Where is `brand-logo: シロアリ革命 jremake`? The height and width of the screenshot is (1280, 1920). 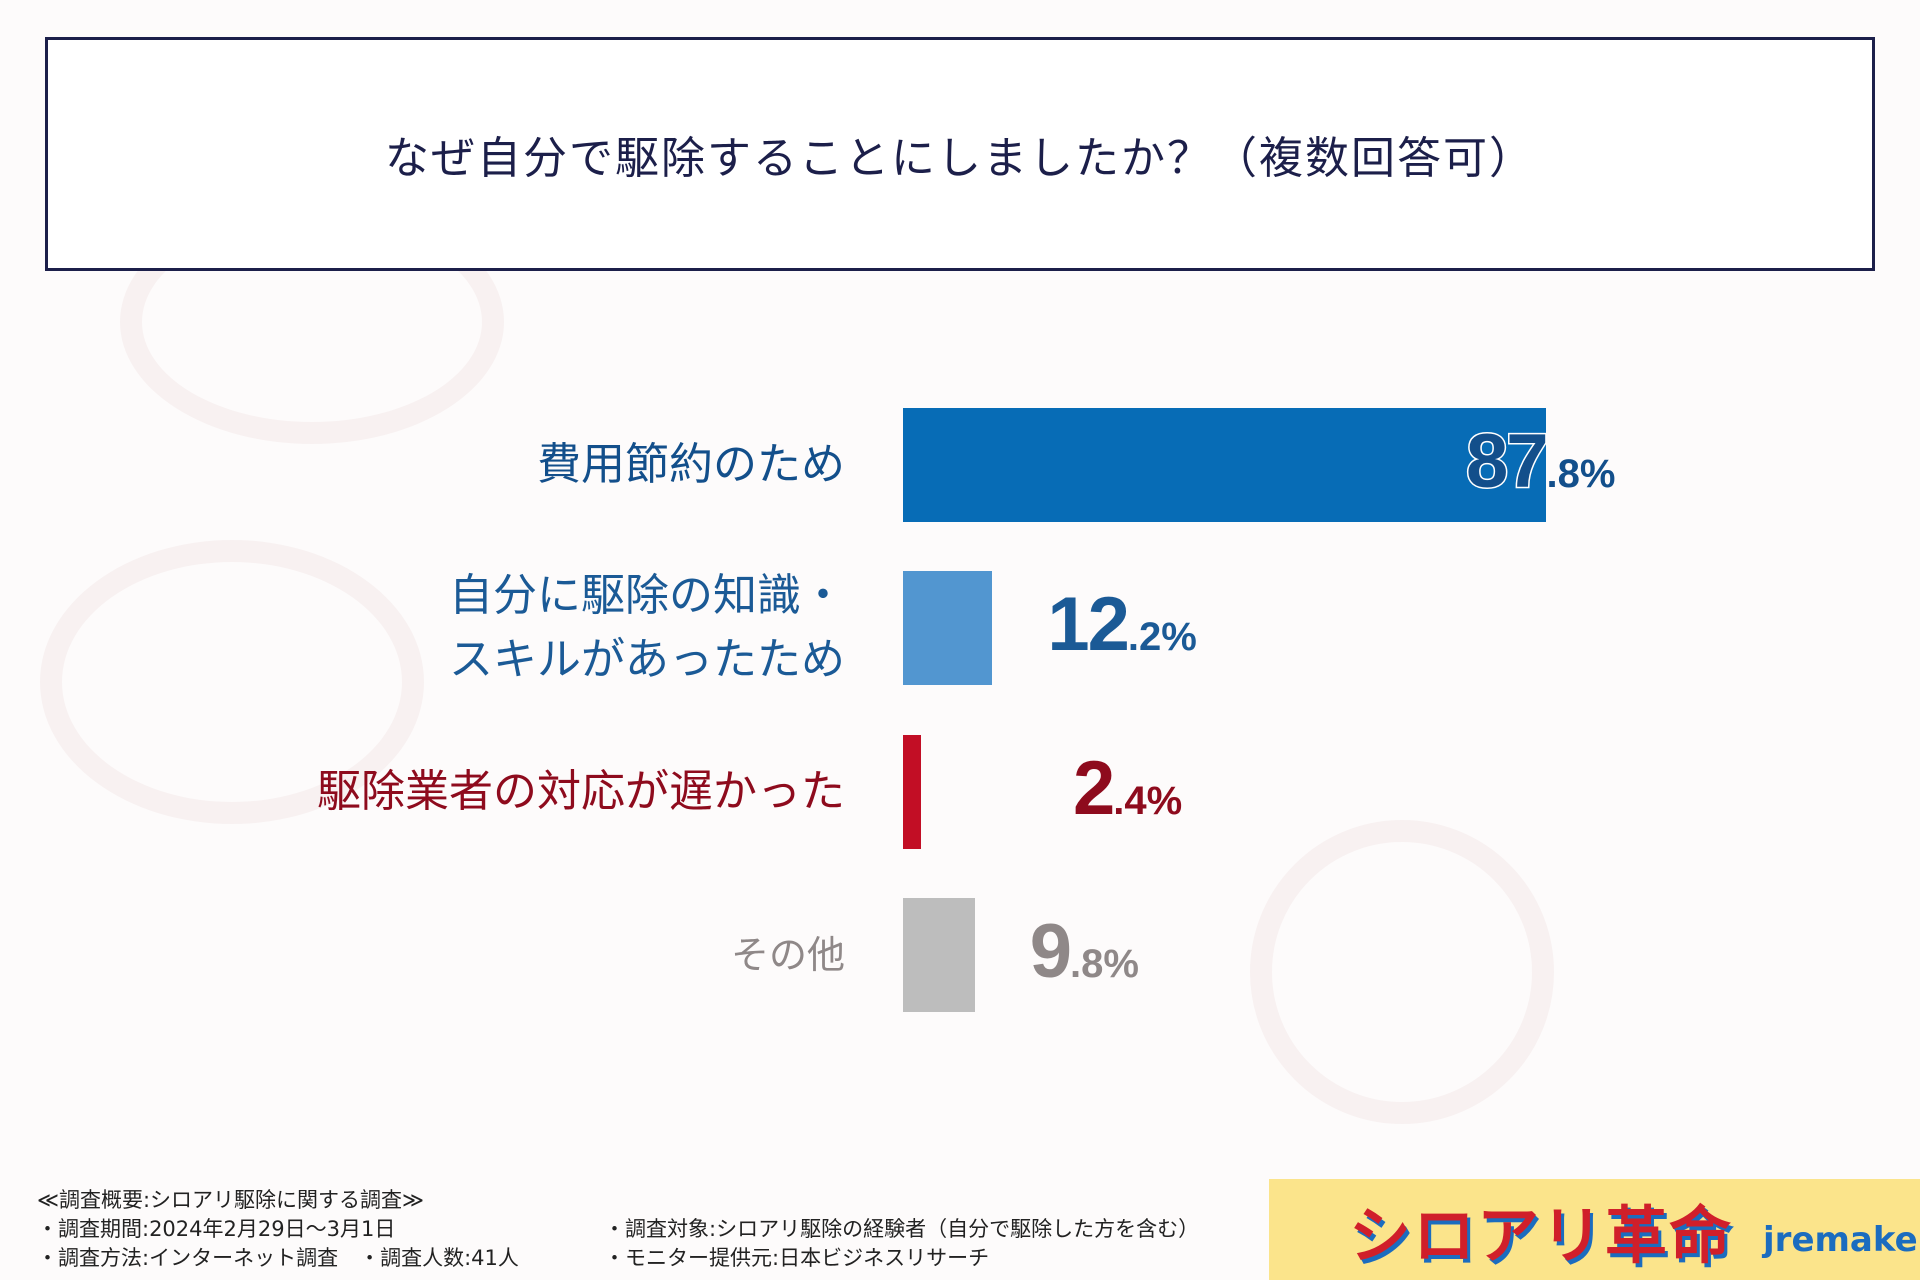 brand-logo: シロアリ革命 jremake is located at coordinates (1594, 1229).